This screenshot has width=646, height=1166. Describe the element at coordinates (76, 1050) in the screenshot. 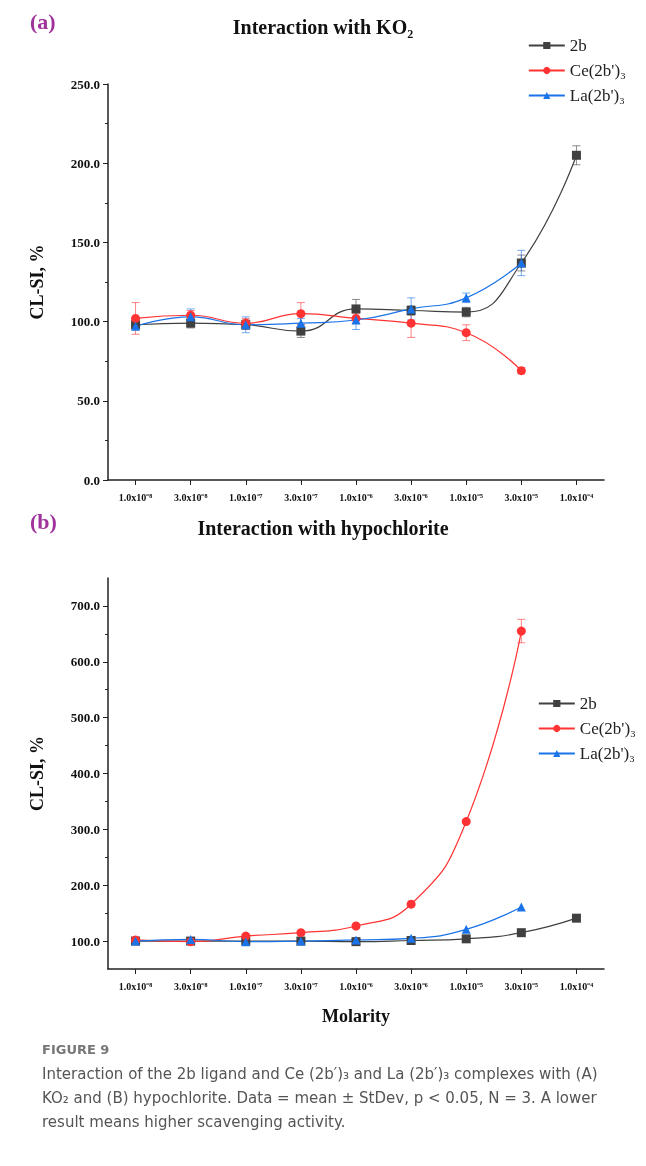

I see `caption: FIGURE 9` at that location.